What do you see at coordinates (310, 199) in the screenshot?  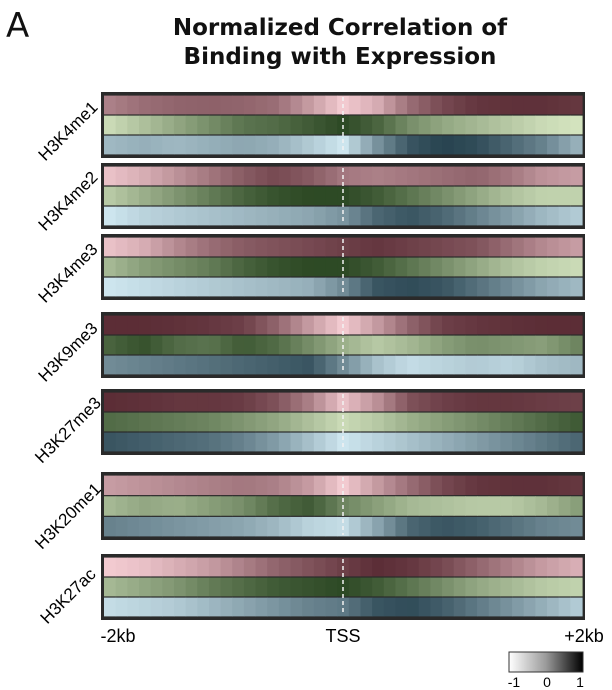 I see `heatmap-group-h3k4me2: H3K4me2` at bounding box center [310, 199].